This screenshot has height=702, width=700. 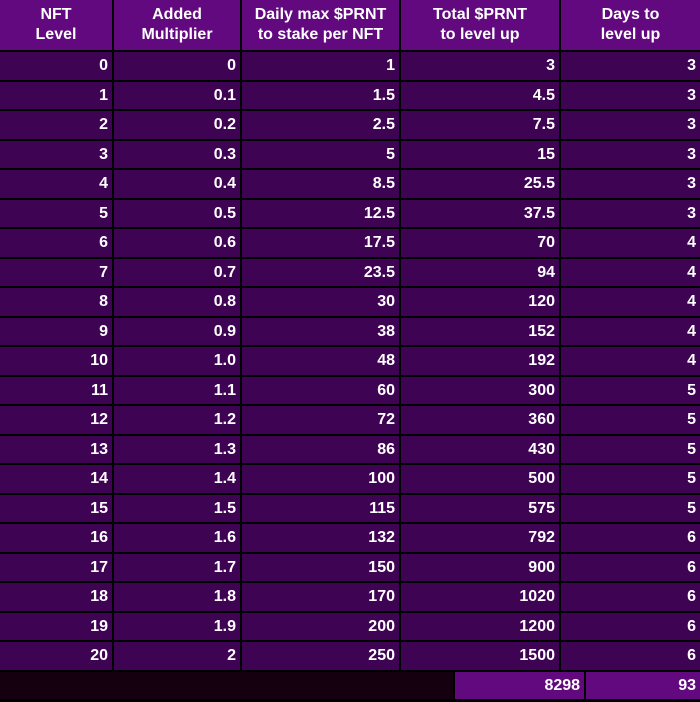 I want to click on cell-total-prnt: 300, so click(x=480, y=390).